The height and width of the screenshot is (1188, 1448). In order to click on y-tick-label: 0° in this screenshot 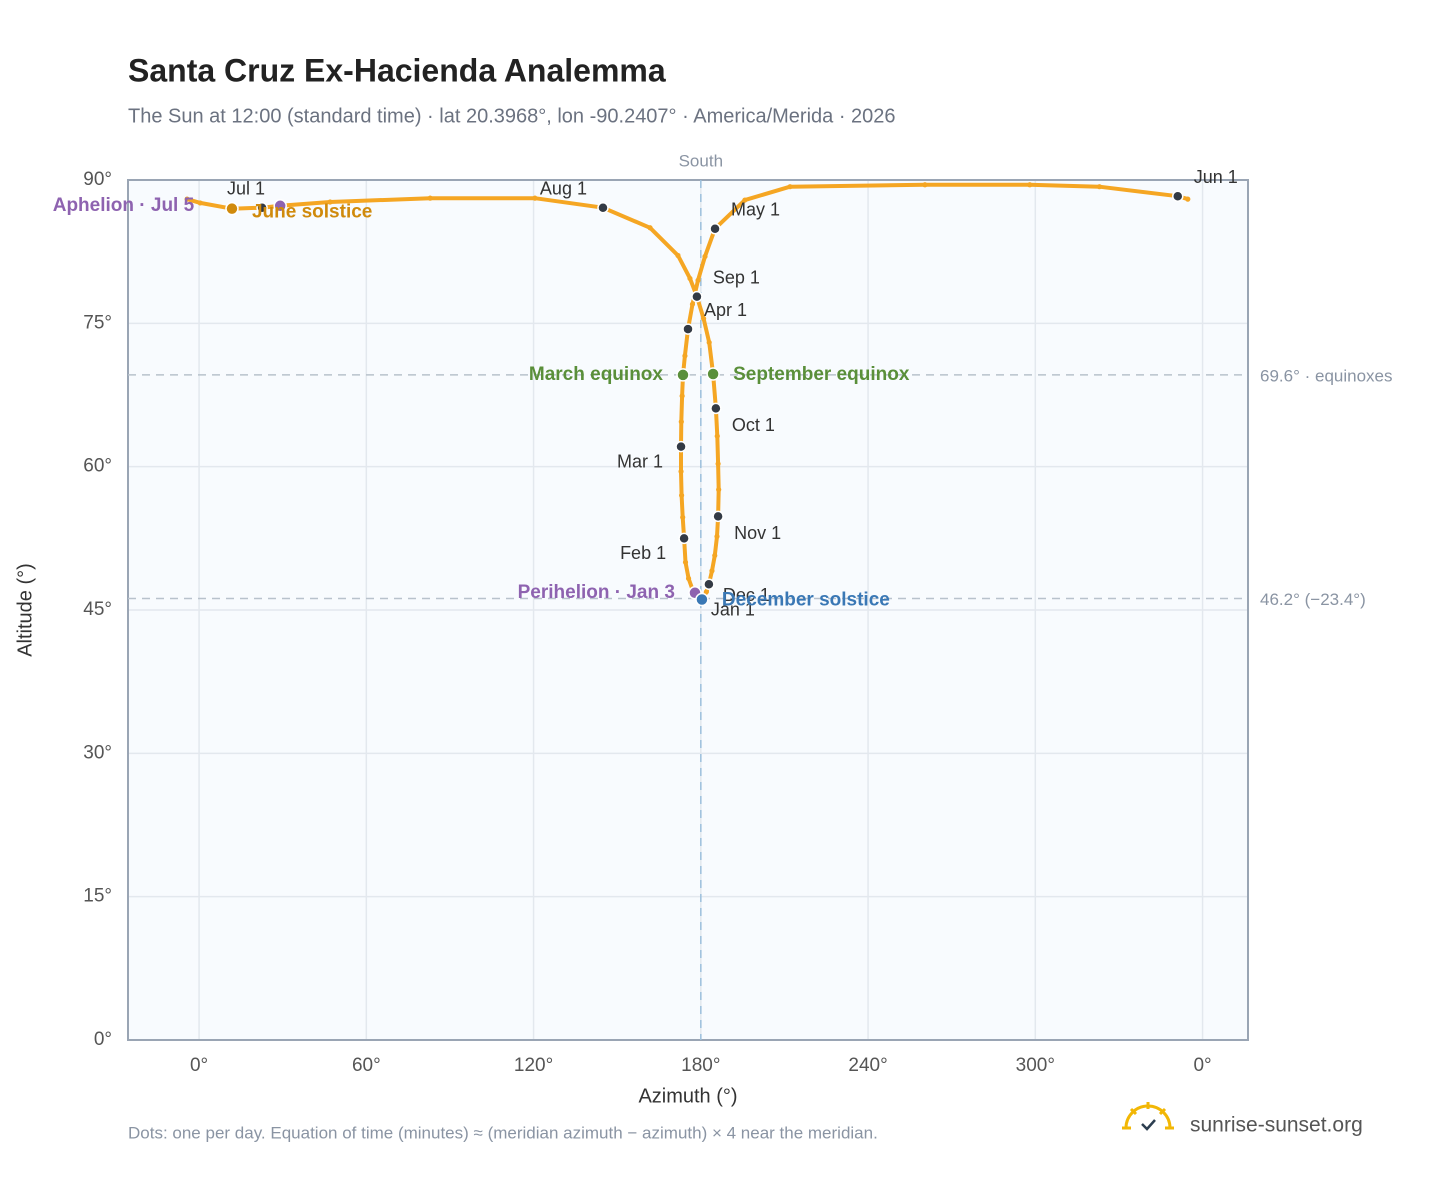, I will do `click(103, 1039)`.